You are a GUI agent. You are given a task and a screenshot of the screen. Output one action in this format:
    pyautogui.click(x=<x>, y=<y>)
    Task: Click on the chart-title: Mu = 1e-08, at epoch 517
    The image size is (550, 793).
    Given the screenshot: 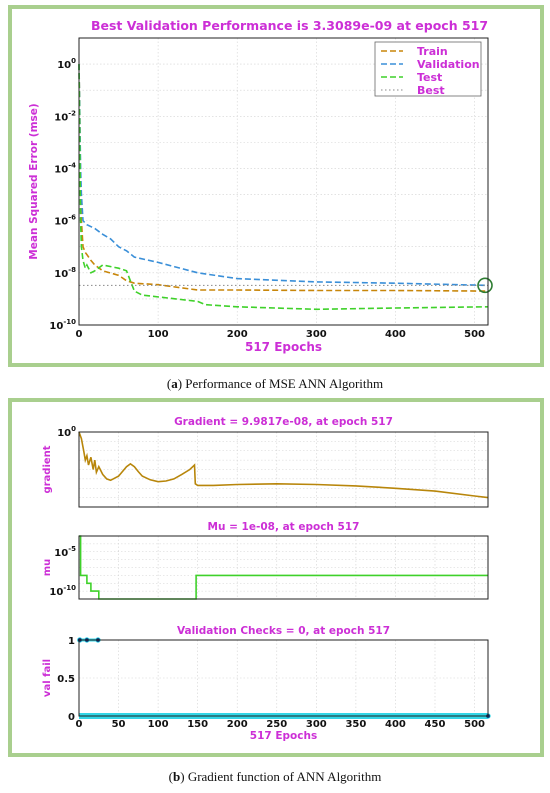 What is the action you would take?
    pyautogui.click(x=284, y=527)
    